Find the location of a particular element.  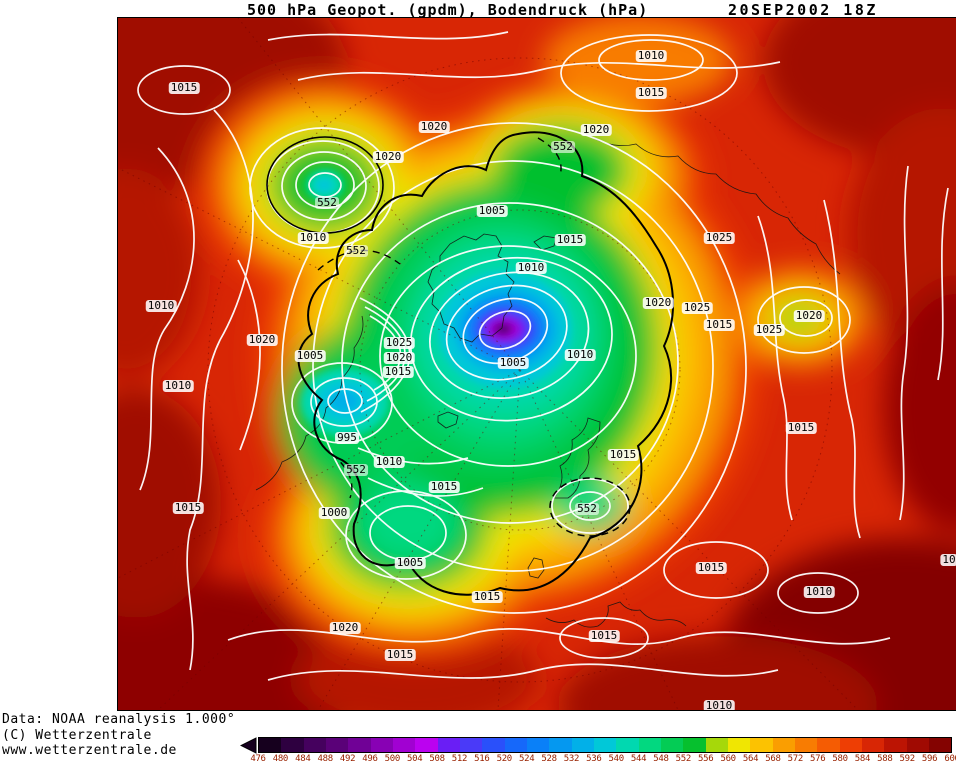

colorbar-tick-label: 480 is located at coordinates (280, 759).